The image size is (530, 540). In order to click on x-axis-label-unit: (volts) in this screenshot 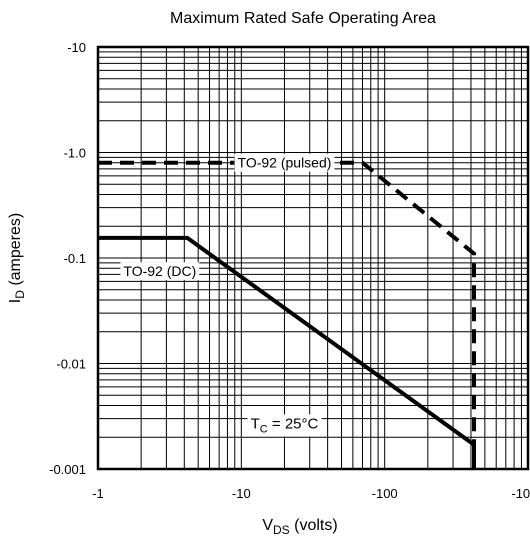, I will do `click(314, 525)`.